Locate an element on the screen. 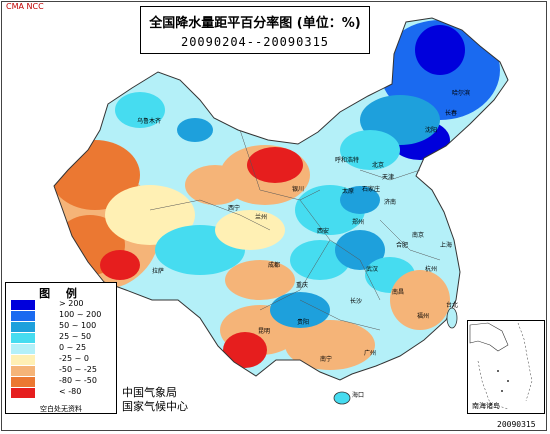 Image resolution: width=550 pixels, height=434 pixels. city-label: 乌鲁木齐 is located at coordinates (149, 121).